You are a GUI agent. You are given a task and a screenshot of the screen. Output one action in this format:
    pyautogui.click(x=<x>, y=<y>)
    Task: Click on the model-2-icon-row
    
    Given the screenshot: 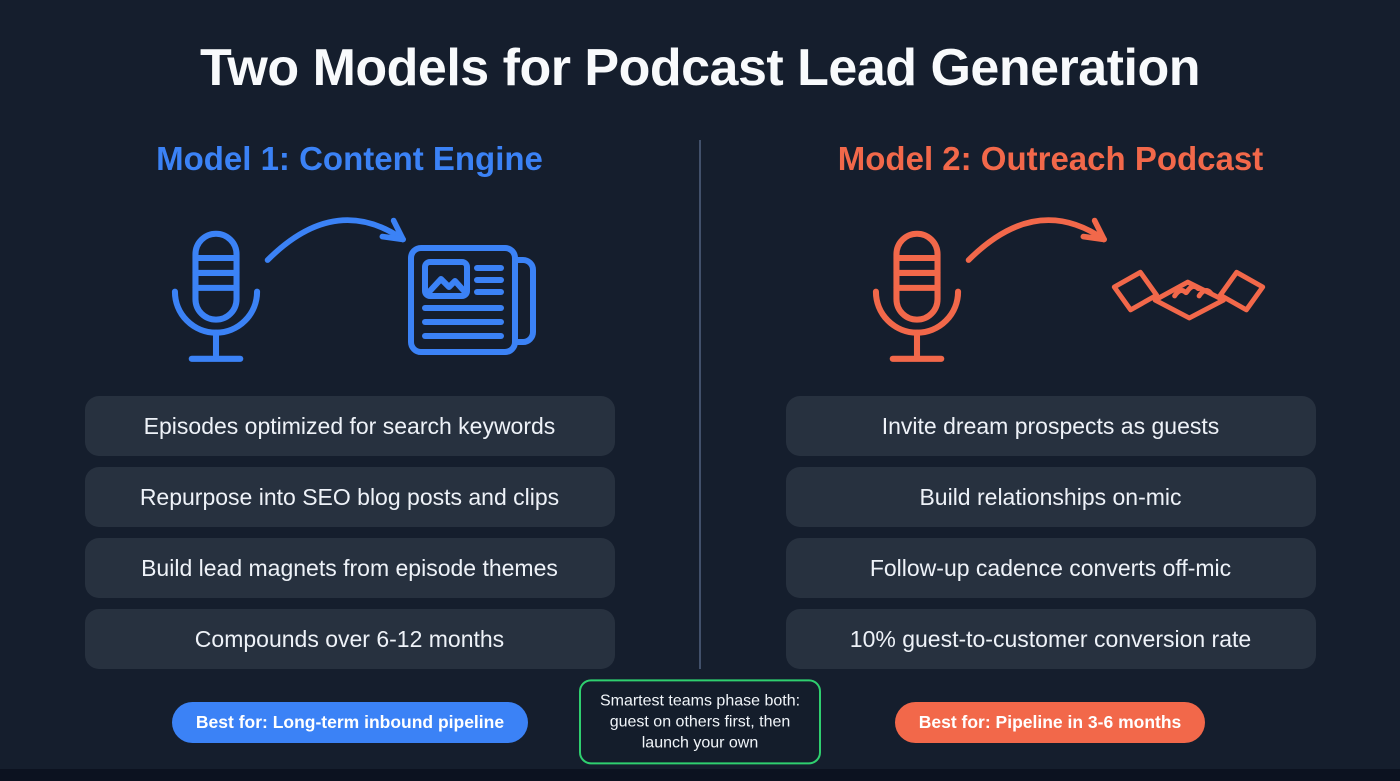 What is the action you would take?
    pyautogui.click(x=1051, y=281)
    